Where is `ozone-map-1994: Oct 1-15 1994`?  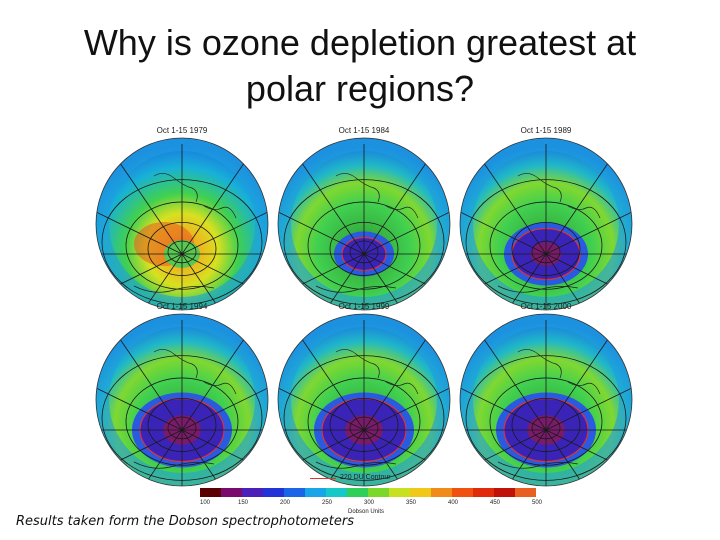 ozone-map-1994: Oct 1-15 1994 is located at coordinates (182, 397).